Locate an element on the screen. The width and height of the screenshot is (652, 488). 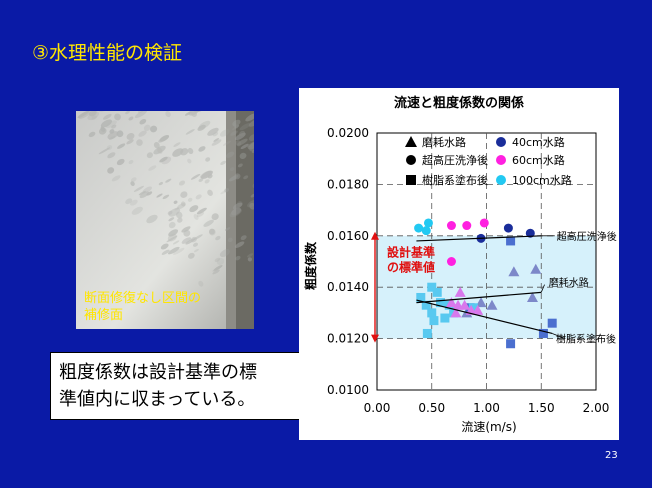
x-tick-label: 0.50 is located at coordinates (431, 408).